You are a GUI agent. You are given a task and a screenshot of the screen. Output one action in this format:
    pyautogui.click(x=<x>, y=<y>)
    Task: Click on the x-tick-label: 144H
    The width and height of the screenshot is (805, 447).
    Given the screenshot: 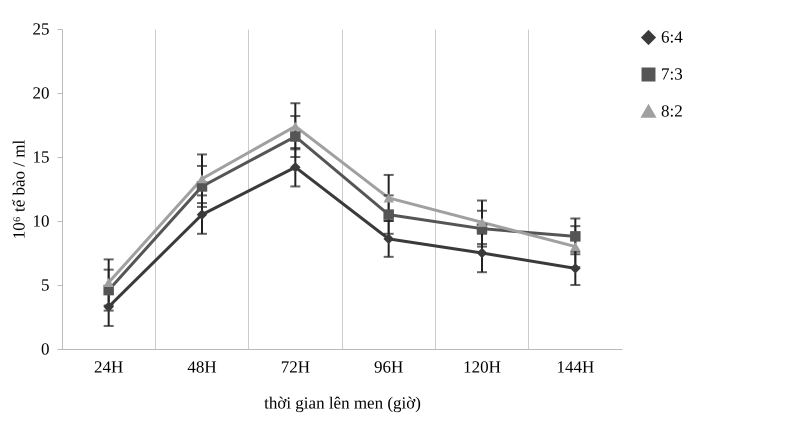 What is the action you would take?
    pyautogui.click(x=575, y=367)
    